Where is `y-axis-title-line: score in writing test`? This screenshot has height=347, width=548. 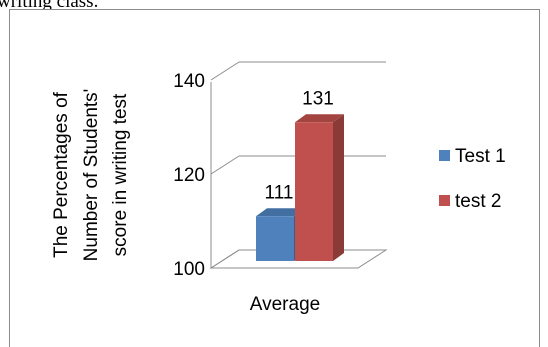 y-axis-title-line: score in writing test is located at coordinates (120, 174).